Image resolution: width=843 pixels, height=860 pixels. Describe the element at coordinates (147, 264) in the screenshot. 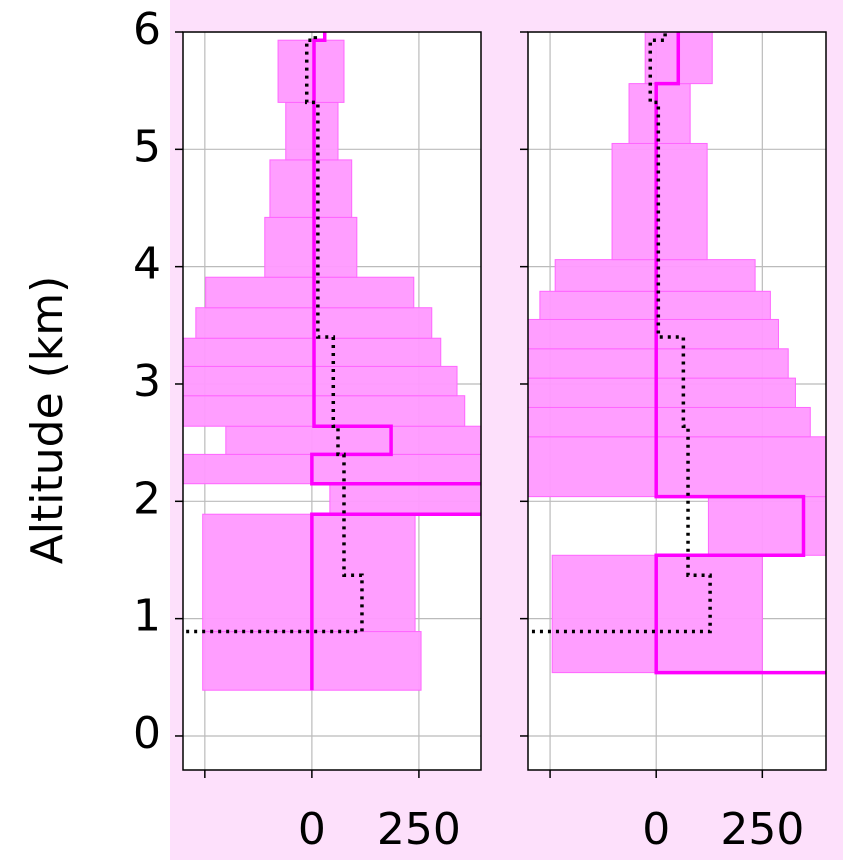

I see `y-tick-label: 4` at that location.